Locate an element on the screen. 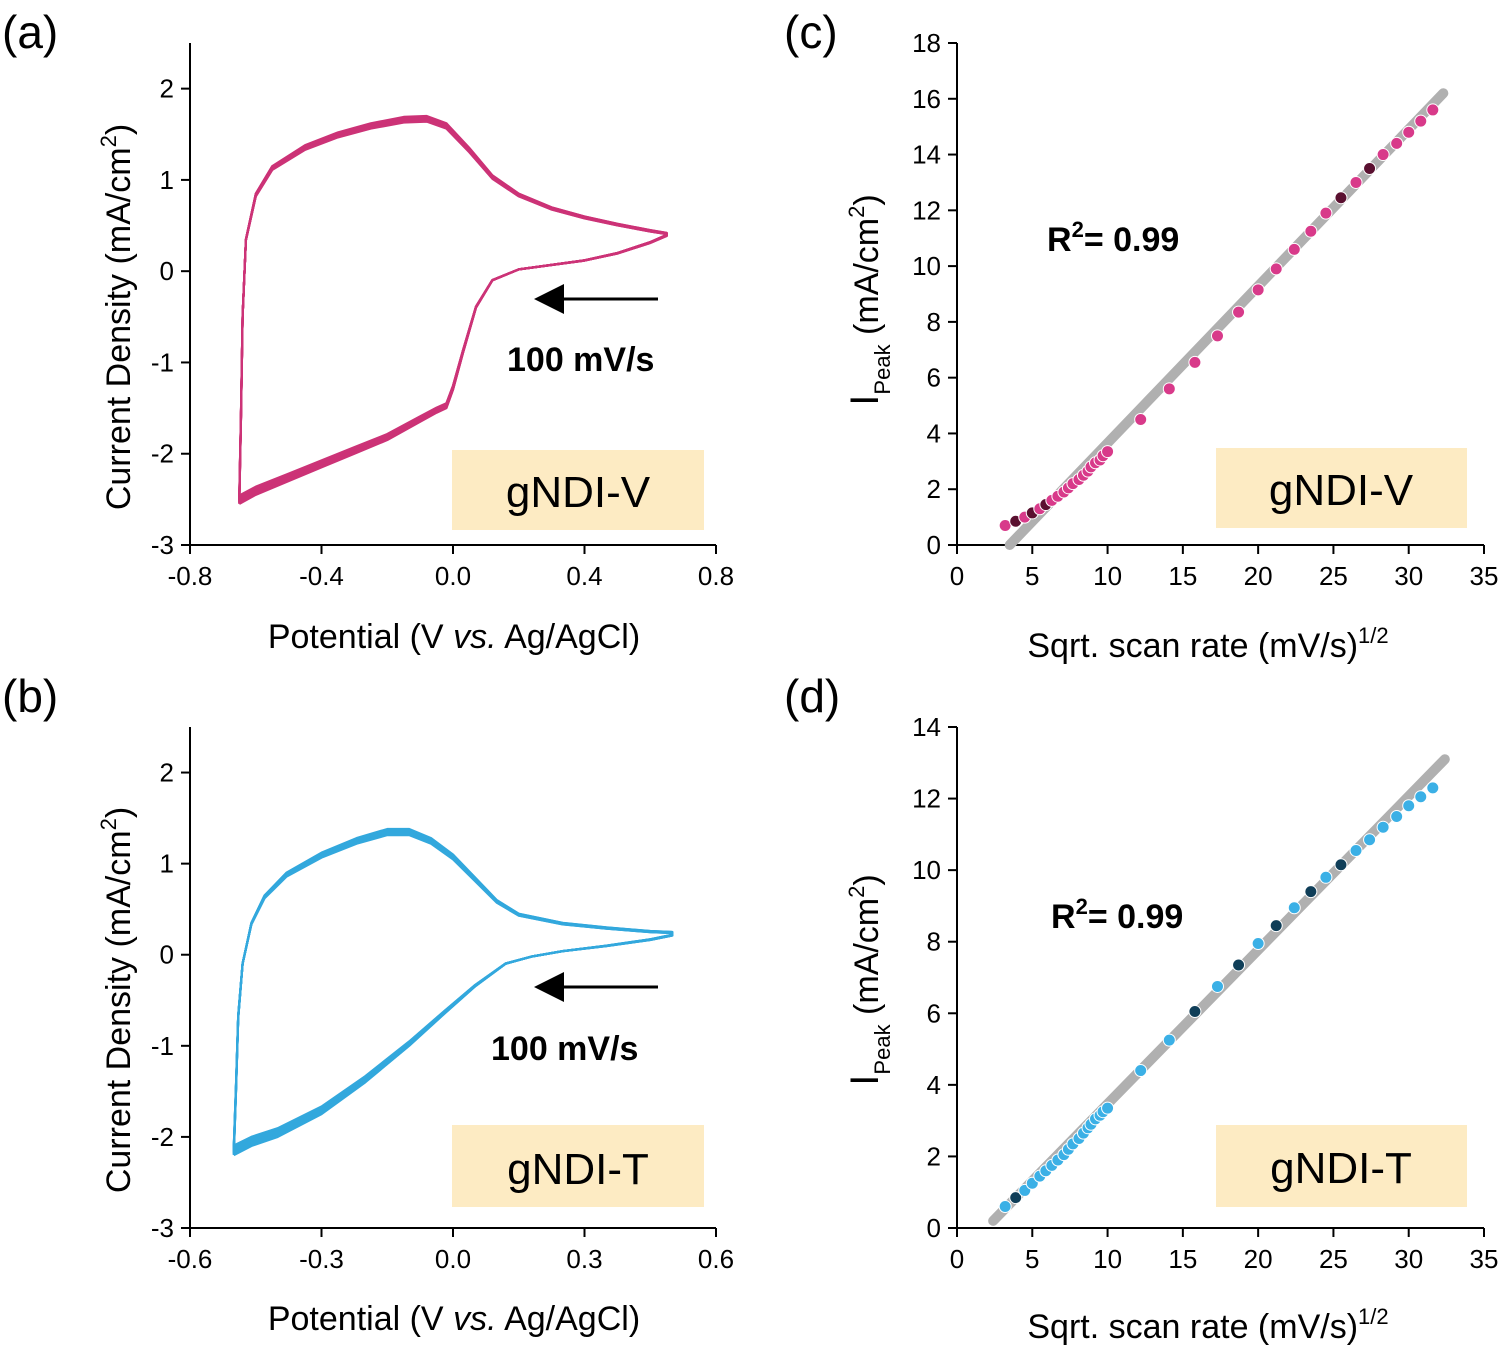 The width and height of the screenshot is (1503, 1346). panel-a-x-ticks: -0.8 -0.4 0.0 0.4 0.8 is located at coordinates (451, 568).